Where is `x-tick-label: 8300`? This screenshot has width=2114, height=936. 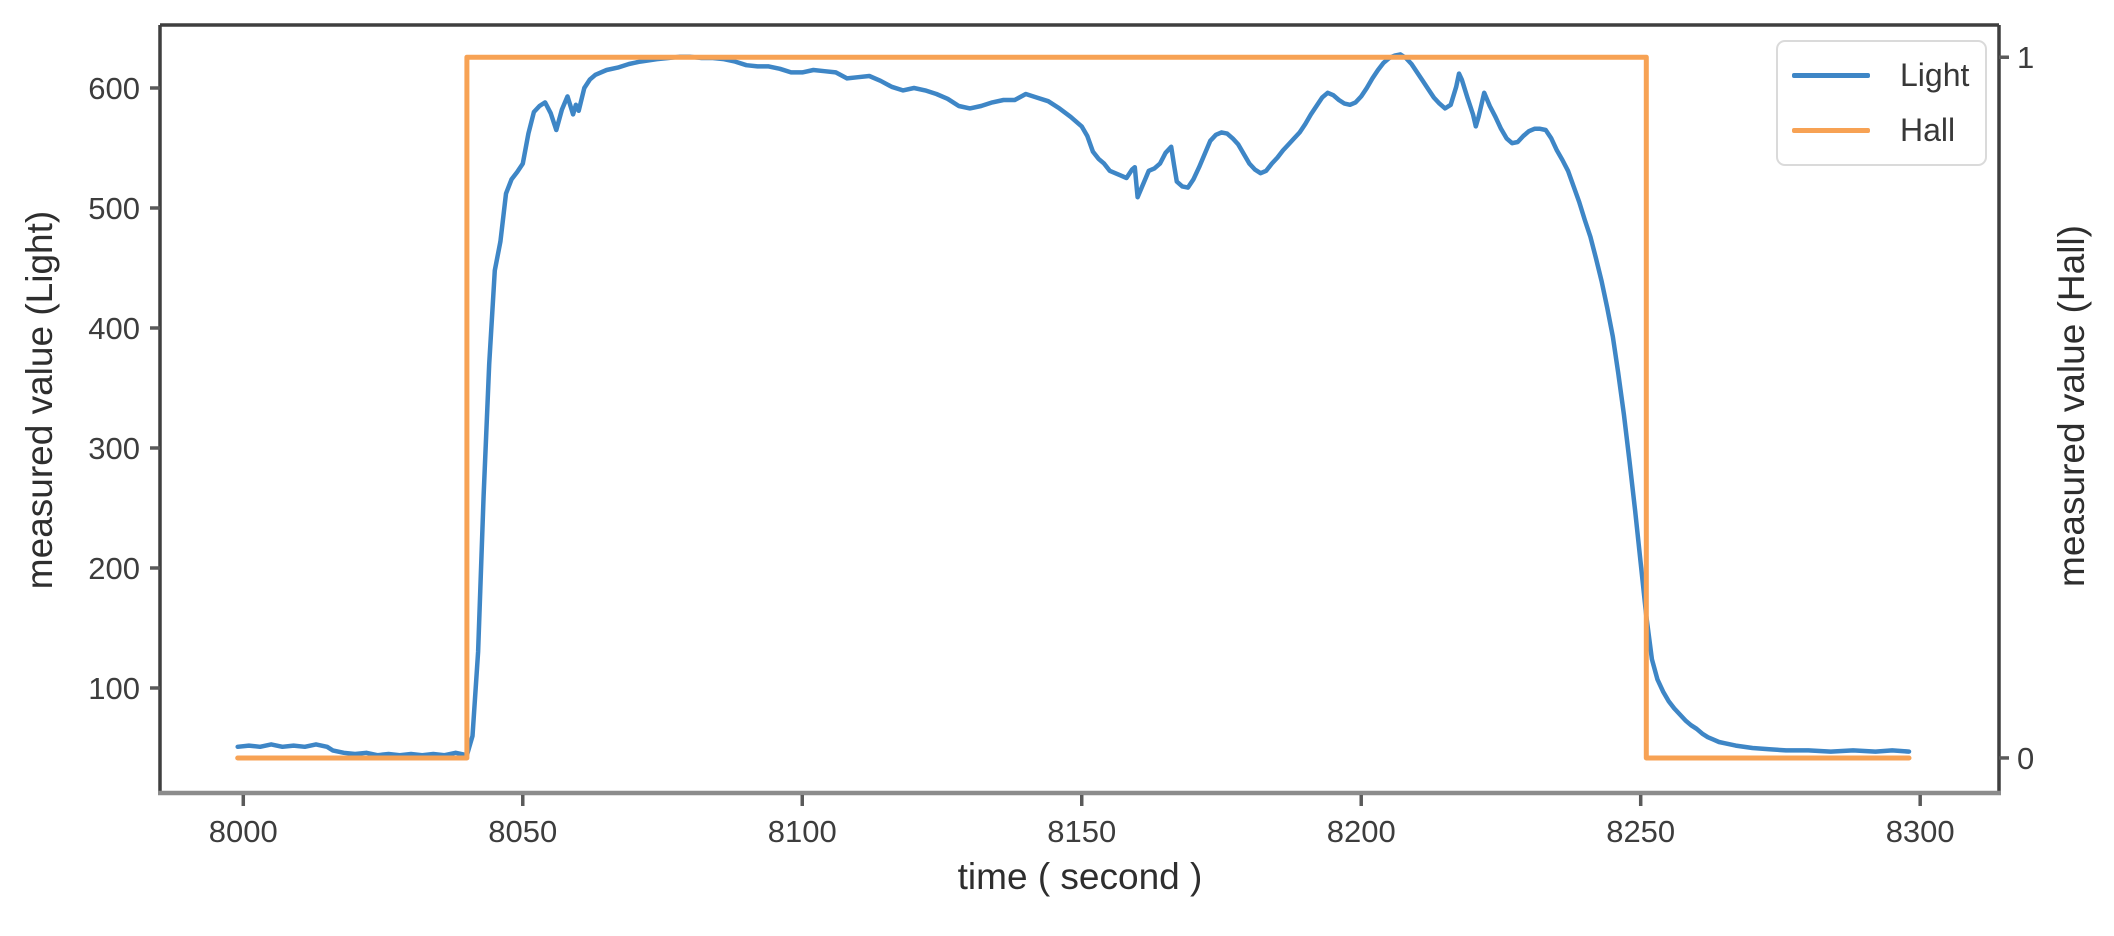
x-tick-label: 8300 is located at coordinates (1920, 831).